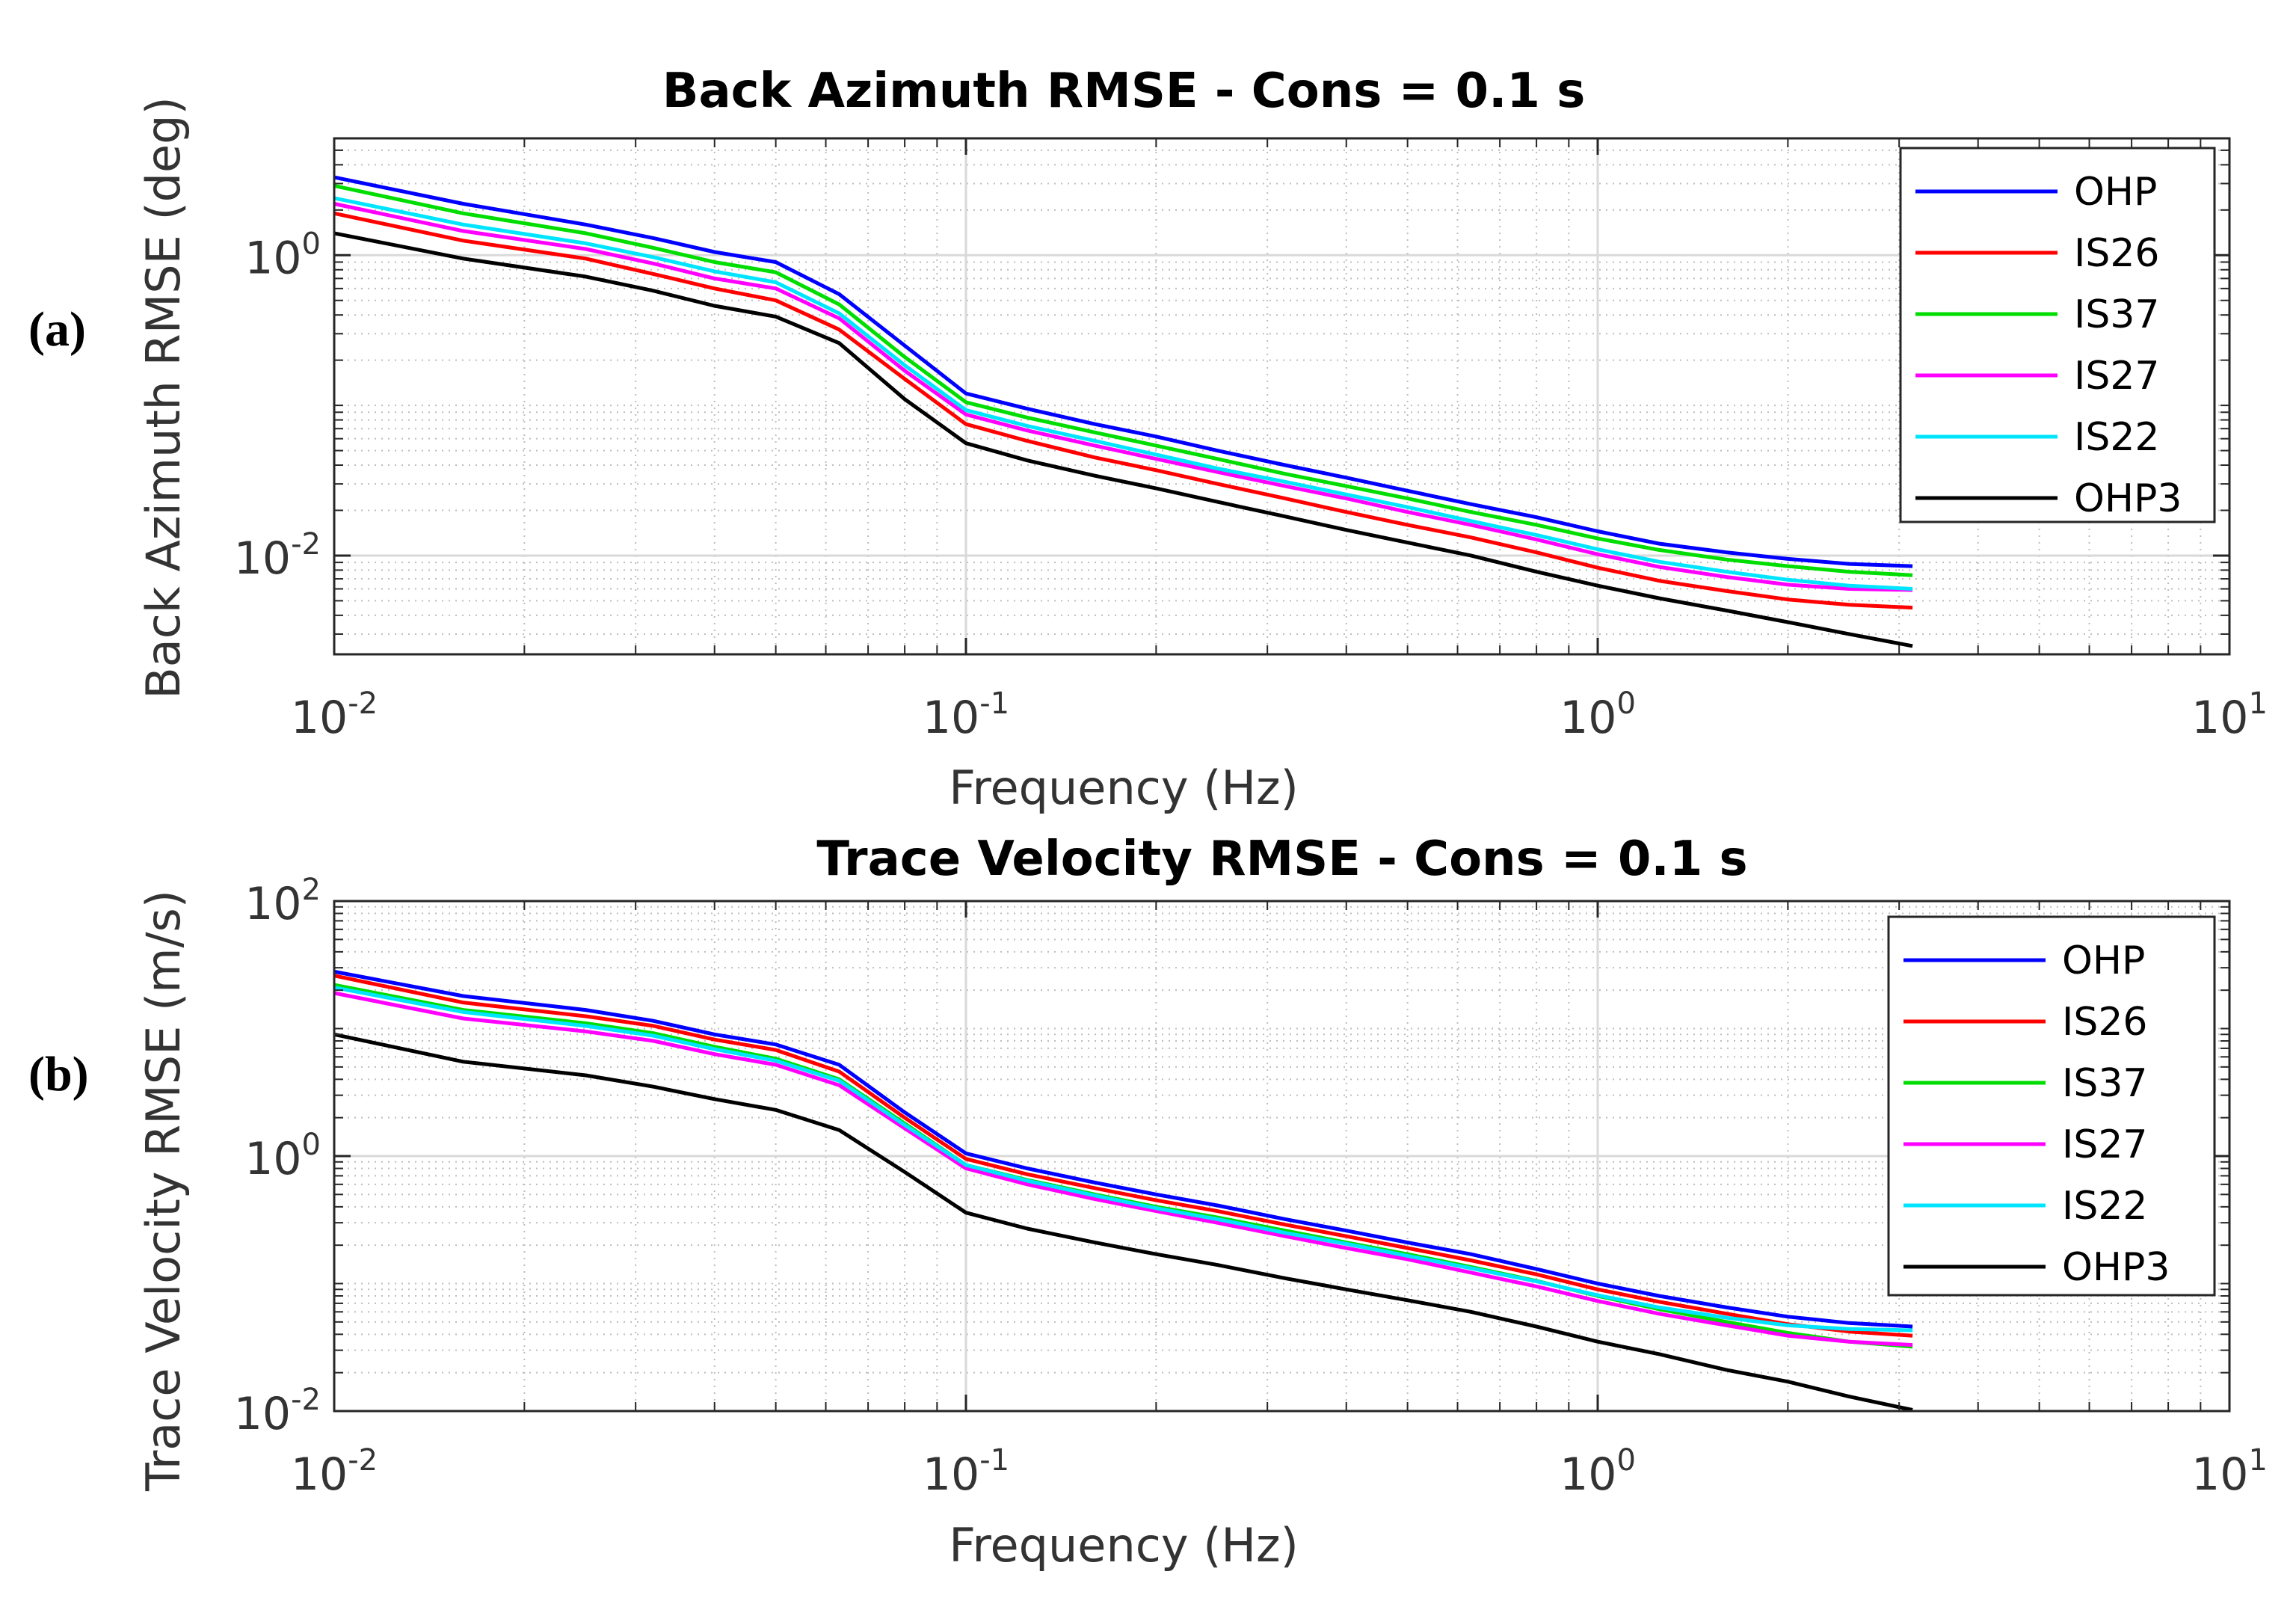  Describe the element at coordinates (1124, 92) in the screenshot. I see `chart-title: Back Azimuth RMSE - Cons = 0.1 s` at that location.